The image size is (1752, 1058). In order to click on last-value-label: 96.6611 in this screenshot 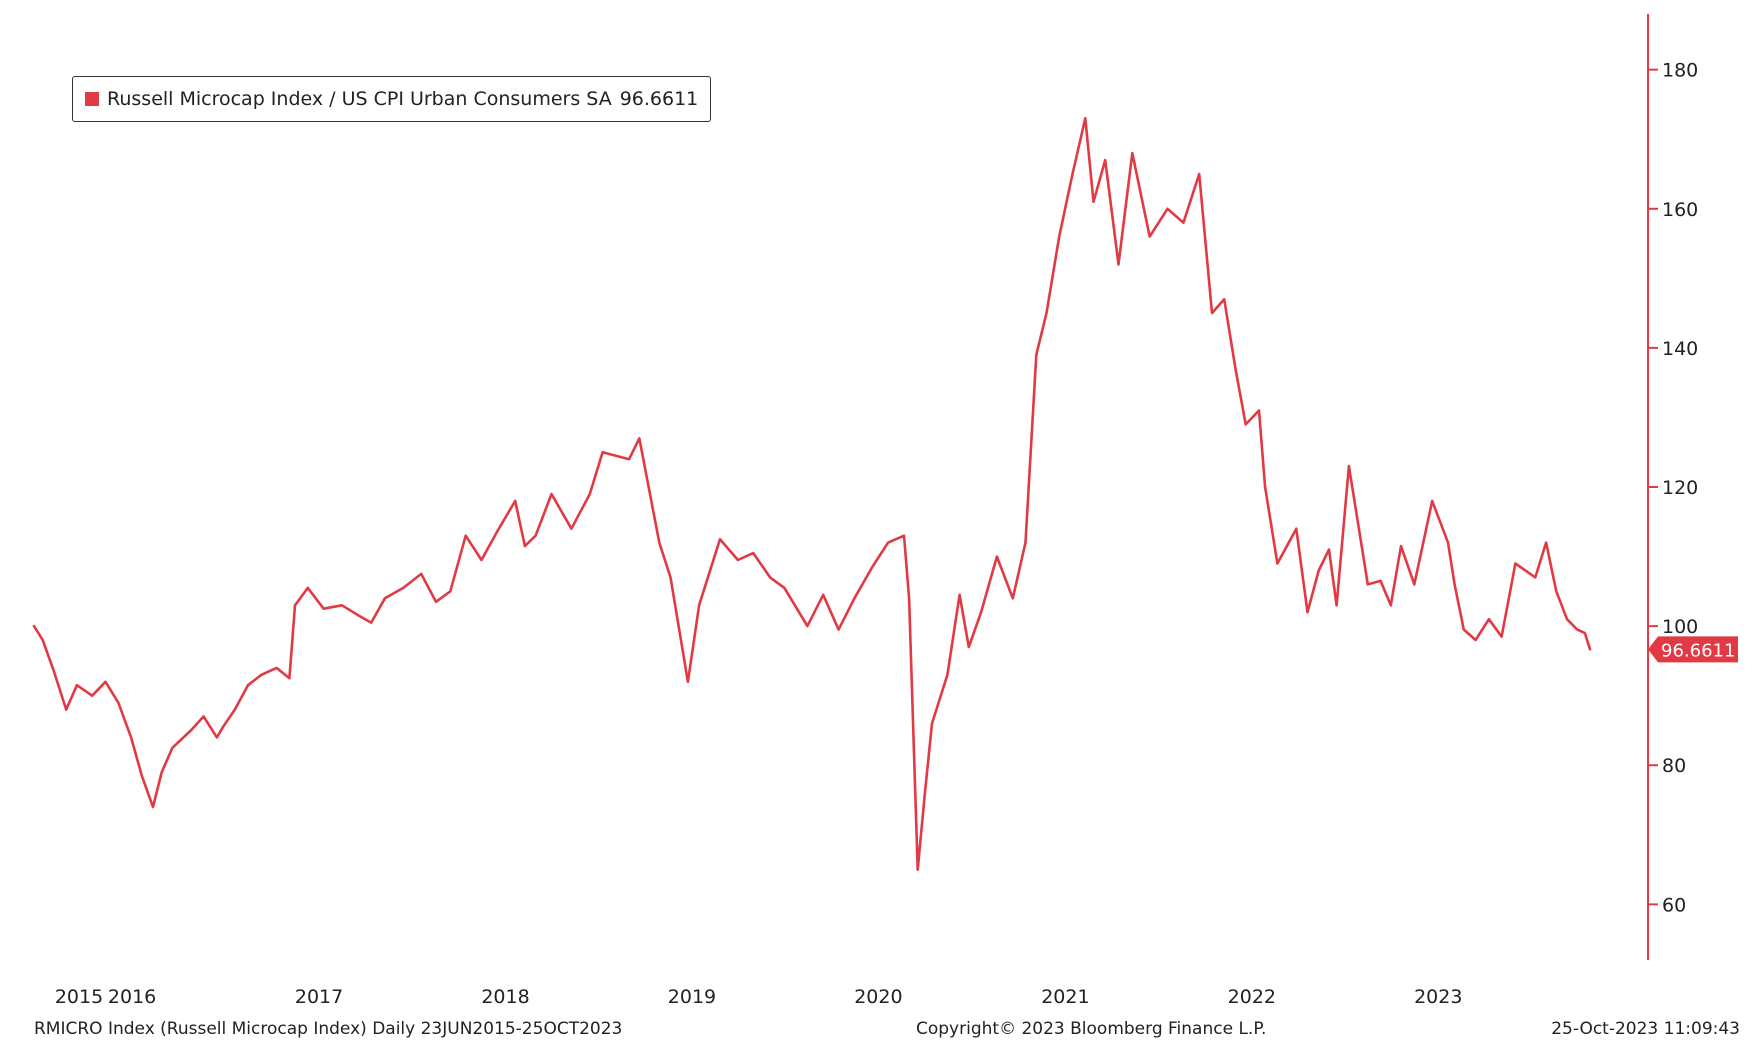, I will do `click(1698, 650)`.